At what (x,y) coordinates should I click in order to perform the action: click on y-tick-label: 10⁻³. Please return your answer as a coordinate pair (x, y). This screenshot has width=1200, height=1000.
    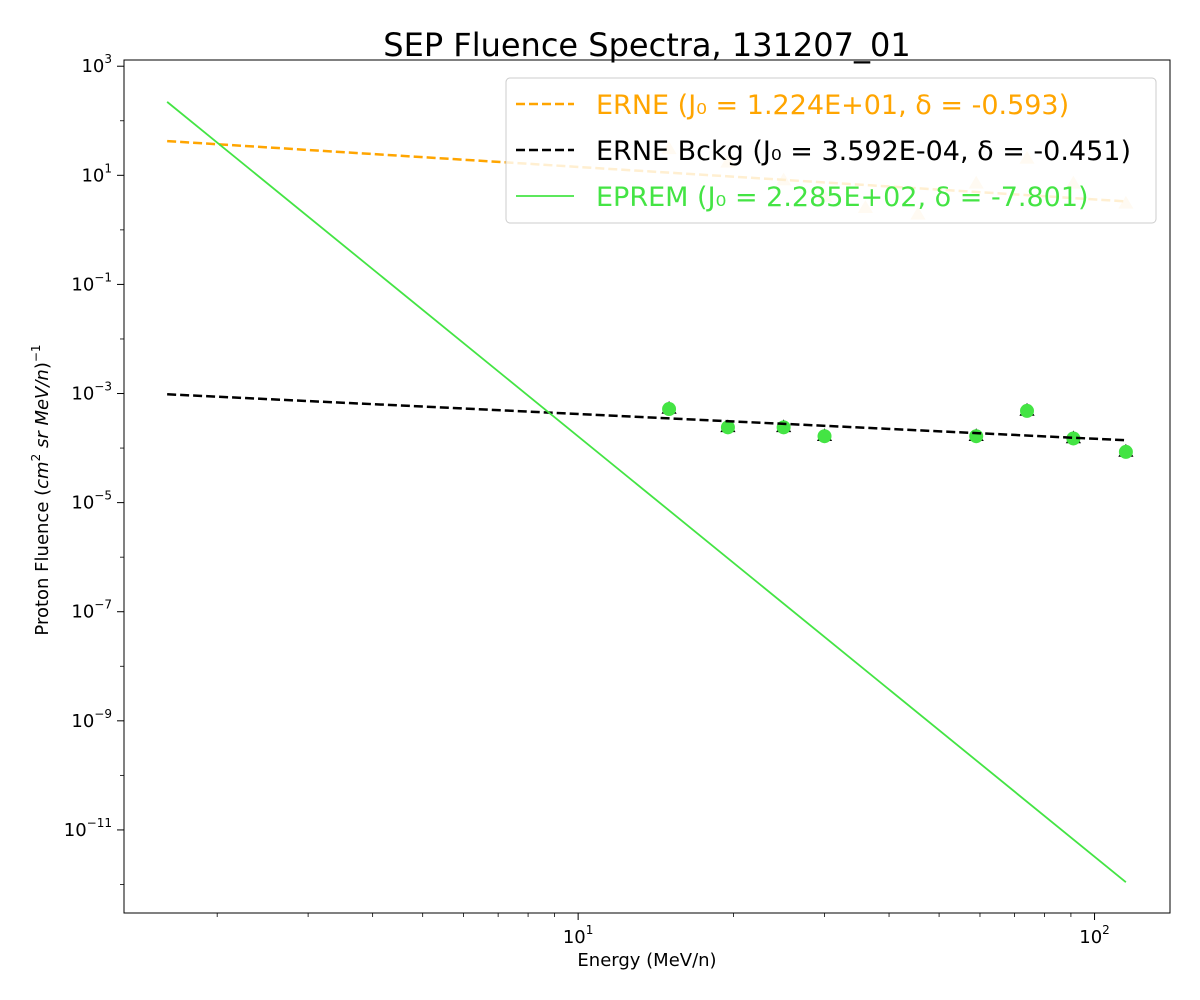
    Looking at the image, I should click on (91, 392).